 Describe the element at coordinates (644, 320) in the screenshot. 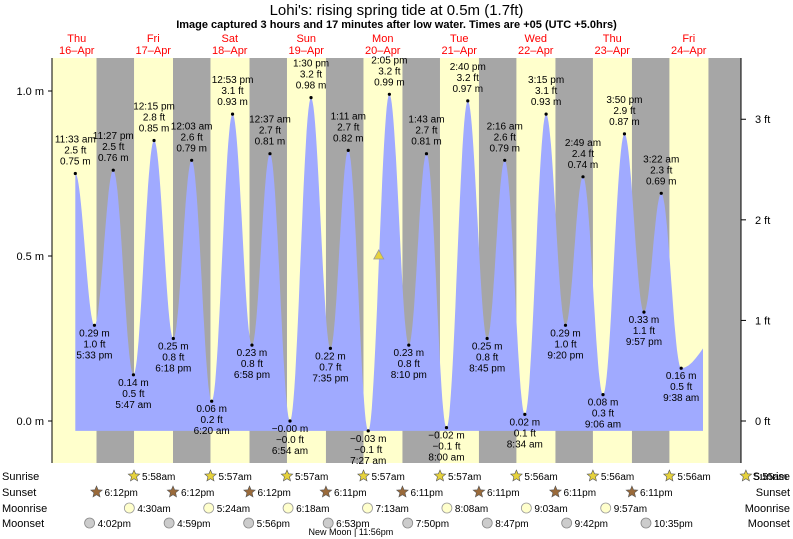

I see `tide-label: 0.33 m` at that location.